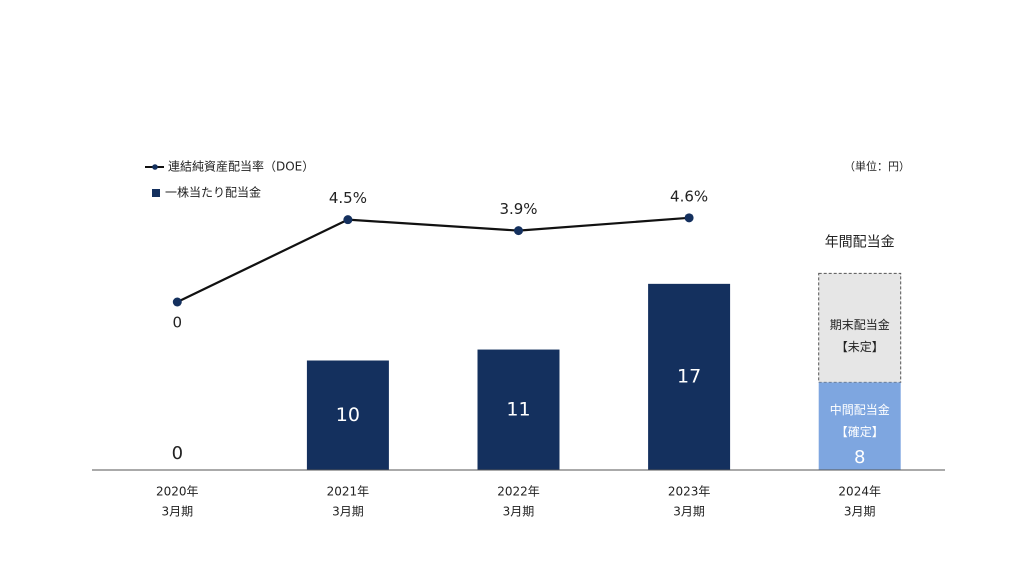 This screenshot has width=1024, height=576. I want to click on undetermined-box, so click(860, 327).